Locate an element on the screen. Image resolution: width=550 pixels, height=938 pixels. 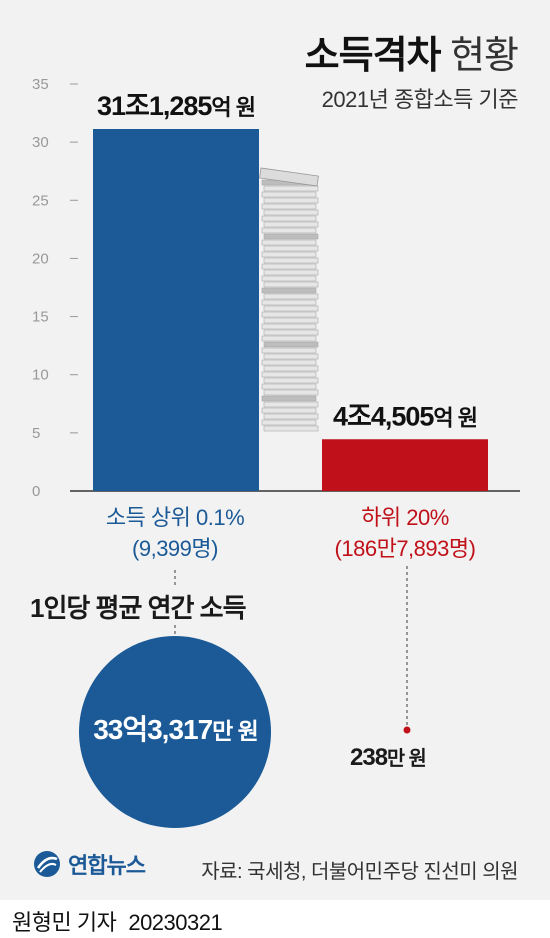
per-capita-bottom-unit: 만 원 is located at coordinates (407, 759).